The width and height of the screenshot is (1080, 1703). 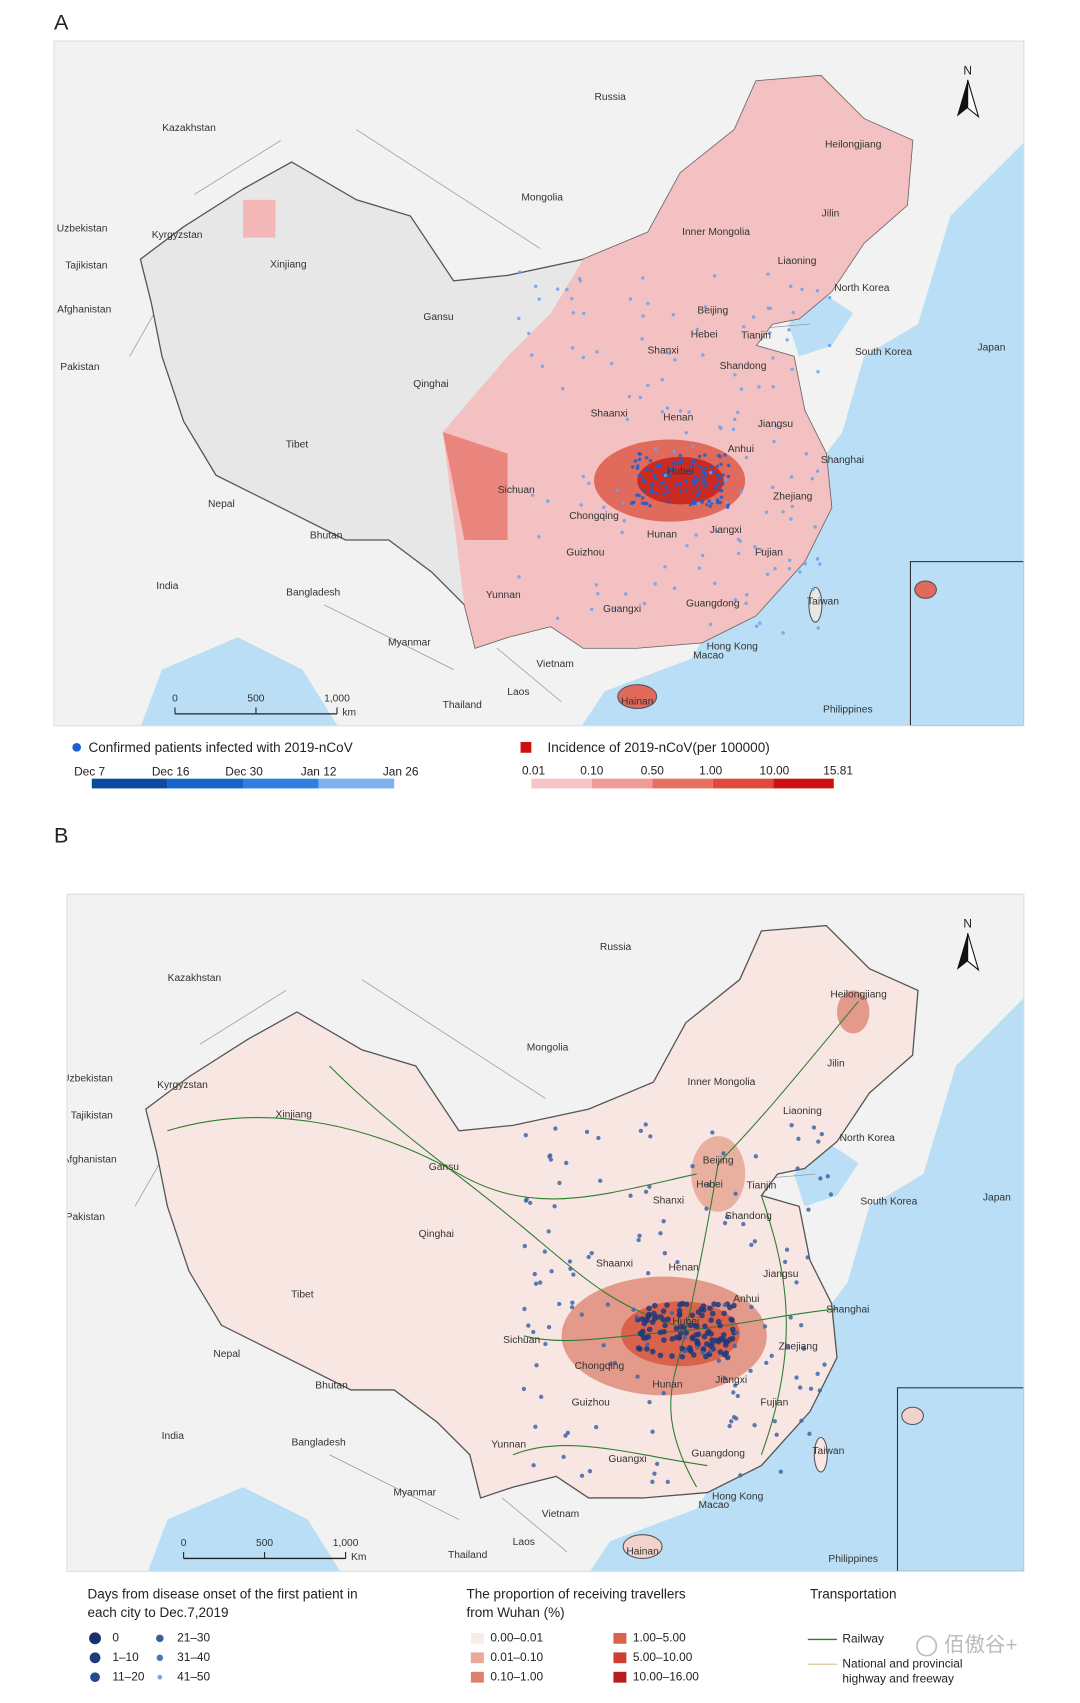 What do you see at coordinates (853, 1594) in the screenshot?
I see `legend-title: Transportation` at bounding box center [853, 1594].